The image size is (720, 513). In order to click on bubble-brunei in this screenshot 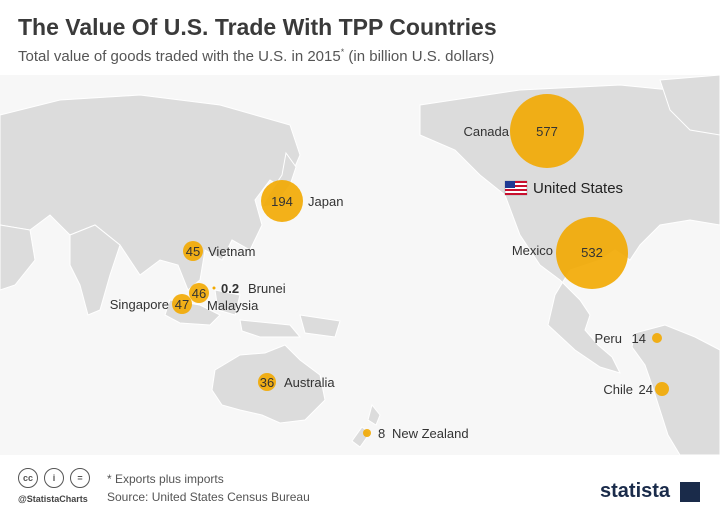, I will do `click(214, 288)`.